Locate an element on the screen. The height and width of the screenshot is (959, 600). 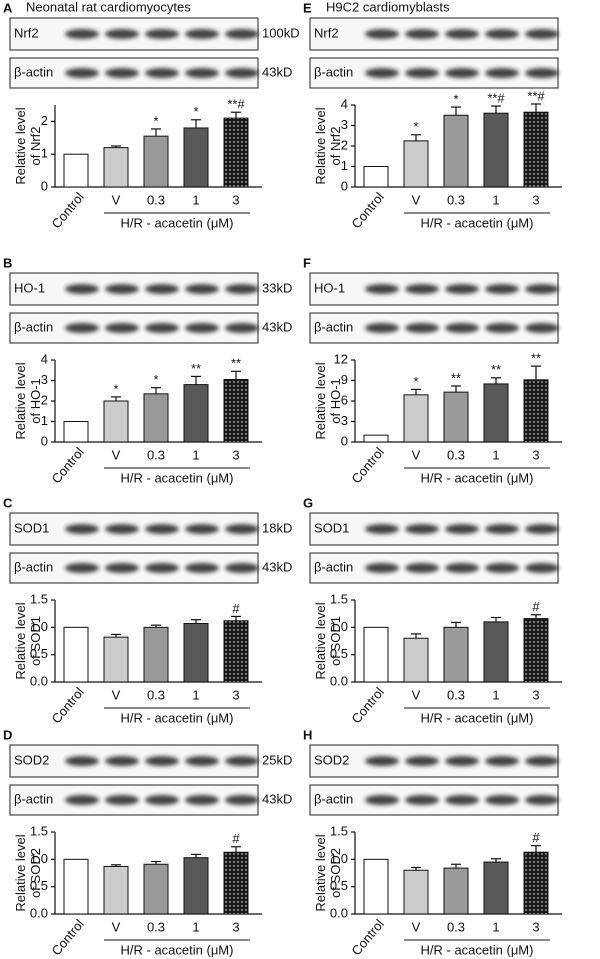
panel-letter: F is located at coordinates (307, 262).